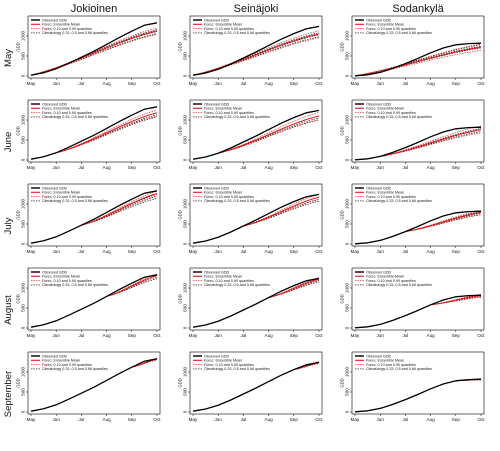 The image size is (500, 451). What do you see at coordinates (94, 9) in the screenshot?
I see `column-title-jokioinen: Jokioinen` at bounding box center [94, 9].